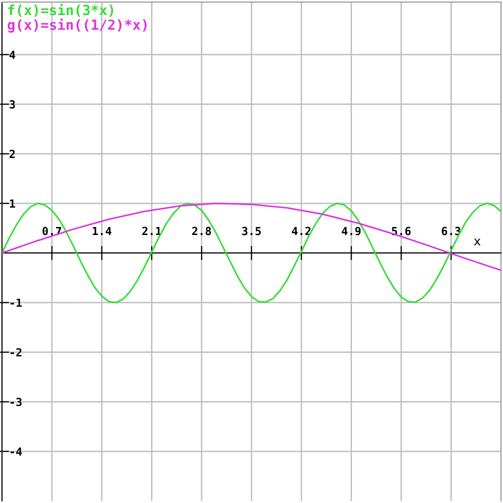  Describe the element at coordinates (77, 25) in the screenshot. I see `text: g(x)=sin((1/2)*x)` at that location.